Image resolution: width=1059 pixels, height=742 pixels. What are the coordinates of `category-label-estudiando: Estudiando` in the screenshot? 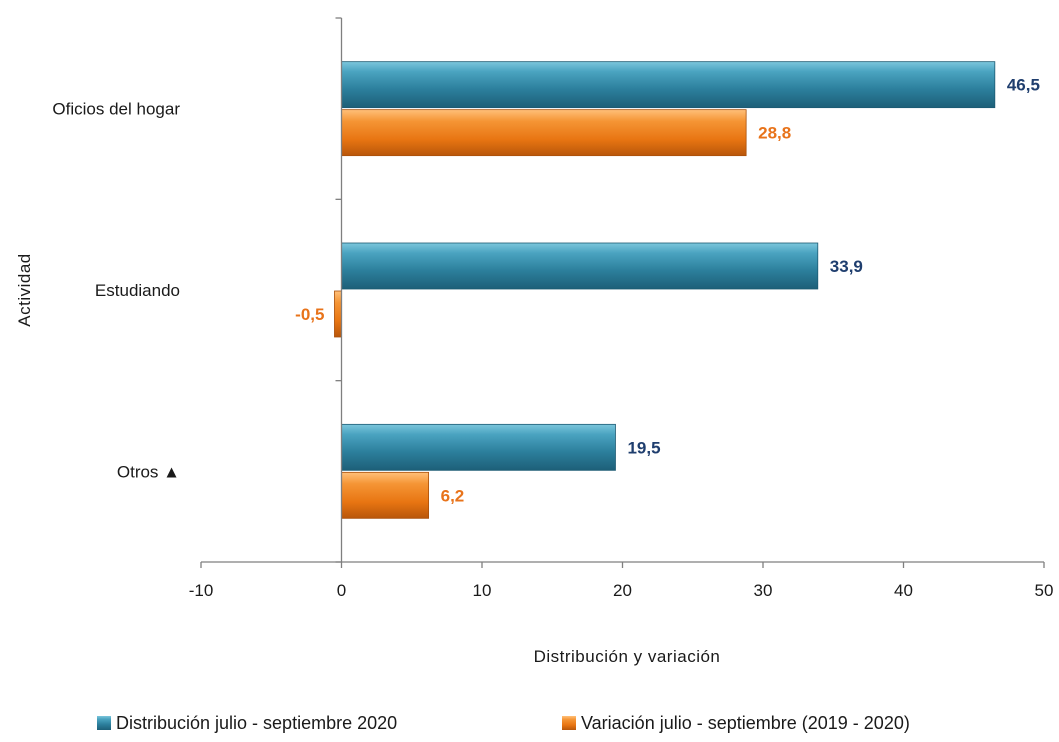 It's located at (137, 290).